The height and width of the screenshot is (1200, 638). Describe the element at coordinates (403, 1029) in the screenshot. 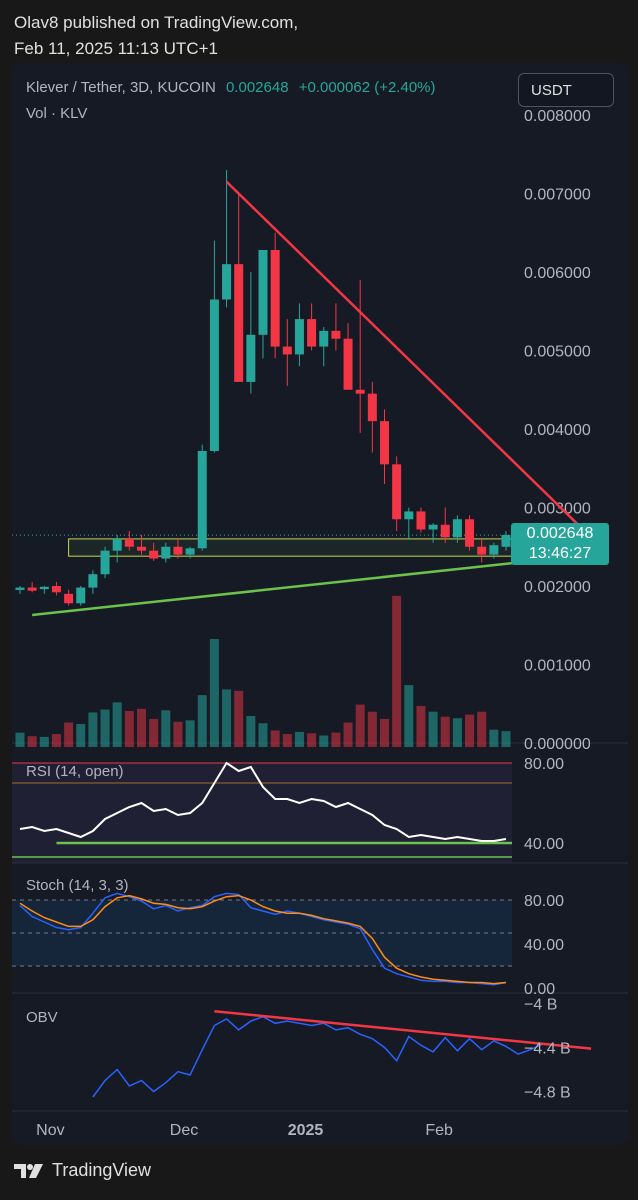

I see `obv-trendline` at that location.